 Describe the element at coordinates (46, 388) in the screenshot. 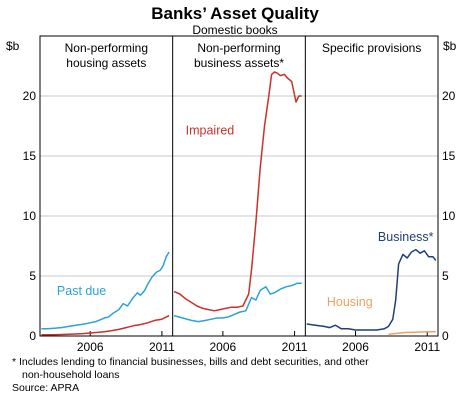

I see `source-note: Source: APRA` at that location.